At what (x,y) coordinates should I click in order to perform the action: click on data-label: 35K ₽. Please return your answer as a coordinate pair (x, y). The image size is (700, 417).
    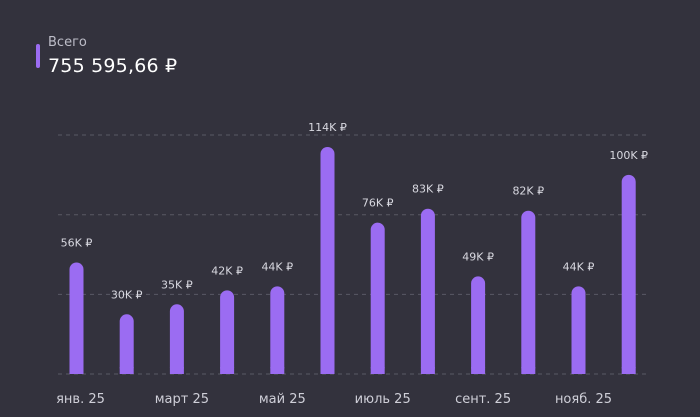
    Looking at the image, I should click on (177, 284).